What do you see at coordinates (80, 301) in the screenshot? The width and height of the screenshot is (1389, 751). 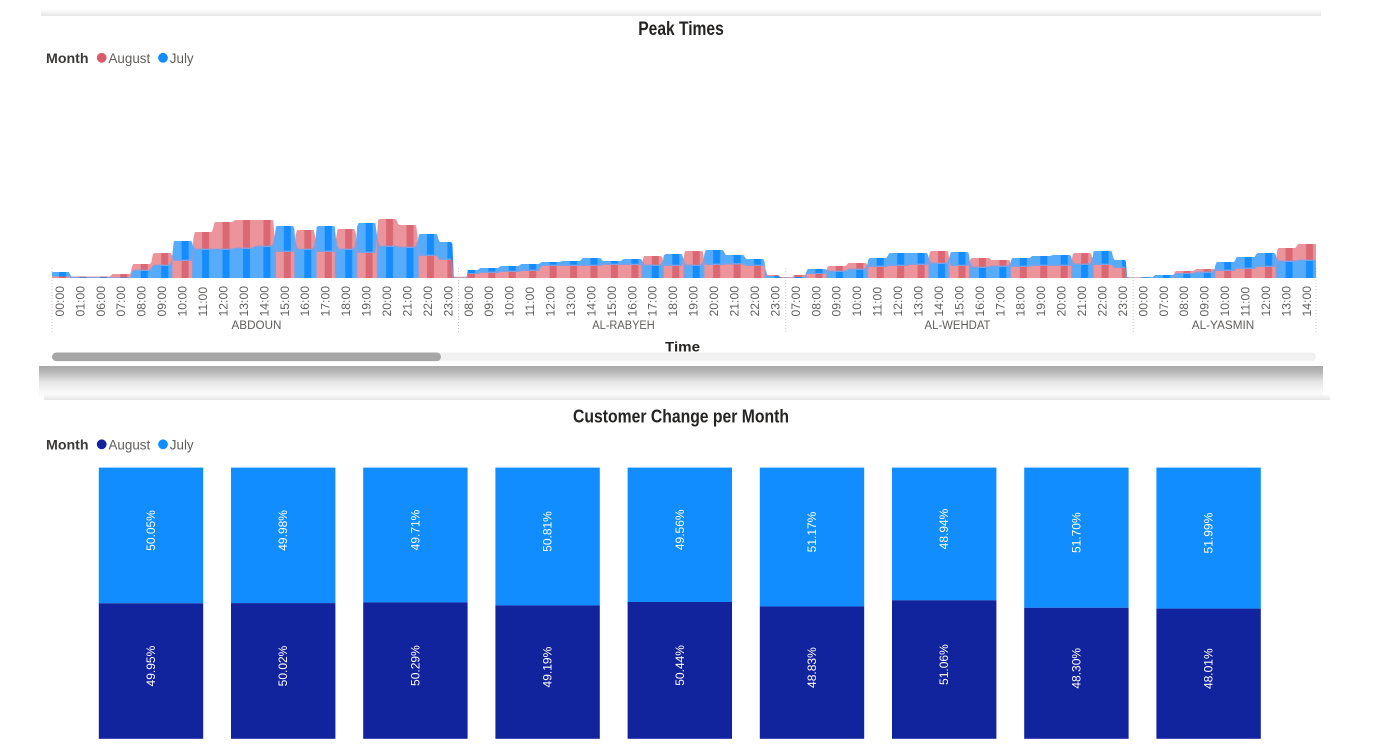 I see `svg-text: 01:00` at bounding box center [80, 301].